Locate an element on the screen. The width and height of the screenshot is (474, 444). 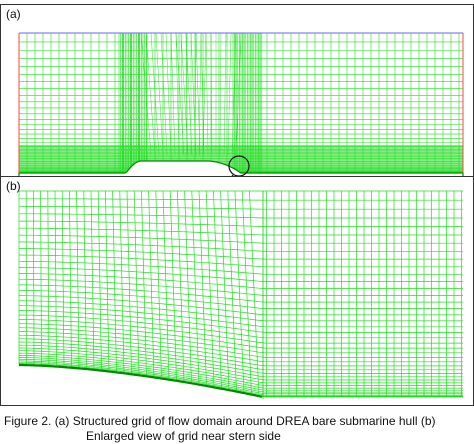
hull-wall-curve is located at coordinates (141, 380).